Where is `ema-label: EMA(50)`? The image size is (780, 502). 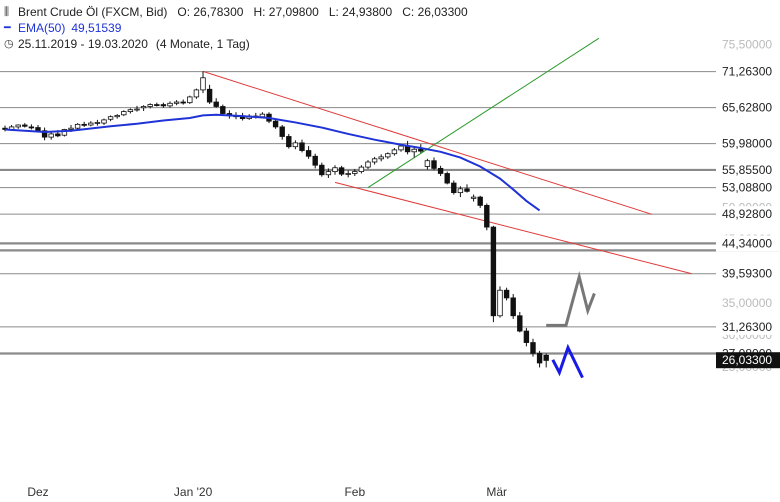
ema-label: EMA(50) is located at coordinates (42, 28).